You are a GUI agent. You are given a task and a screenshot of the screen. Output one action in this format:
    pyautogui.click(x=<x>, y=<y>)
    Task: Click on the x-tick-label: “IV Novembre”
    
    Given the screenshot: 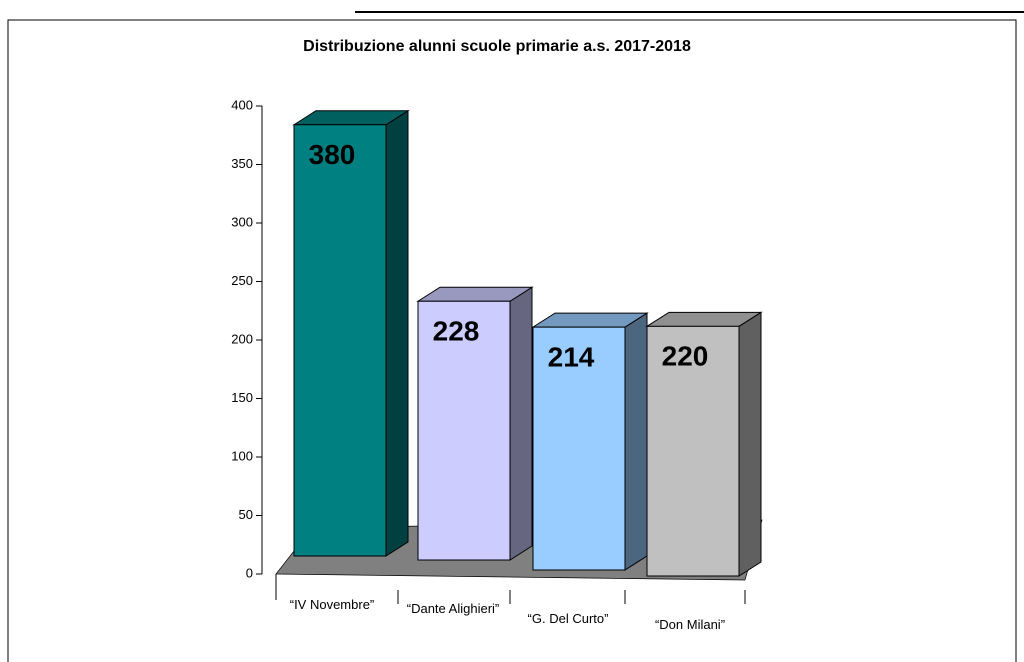 What is the action you would take?
    pyautogui.click(x=332, y=604)
    